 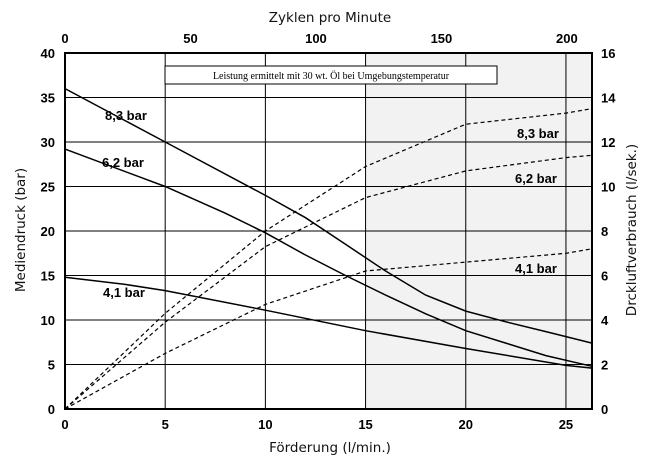 I want to click on label-air-4-1: 4,1 bar, so click(x=536, y=268).